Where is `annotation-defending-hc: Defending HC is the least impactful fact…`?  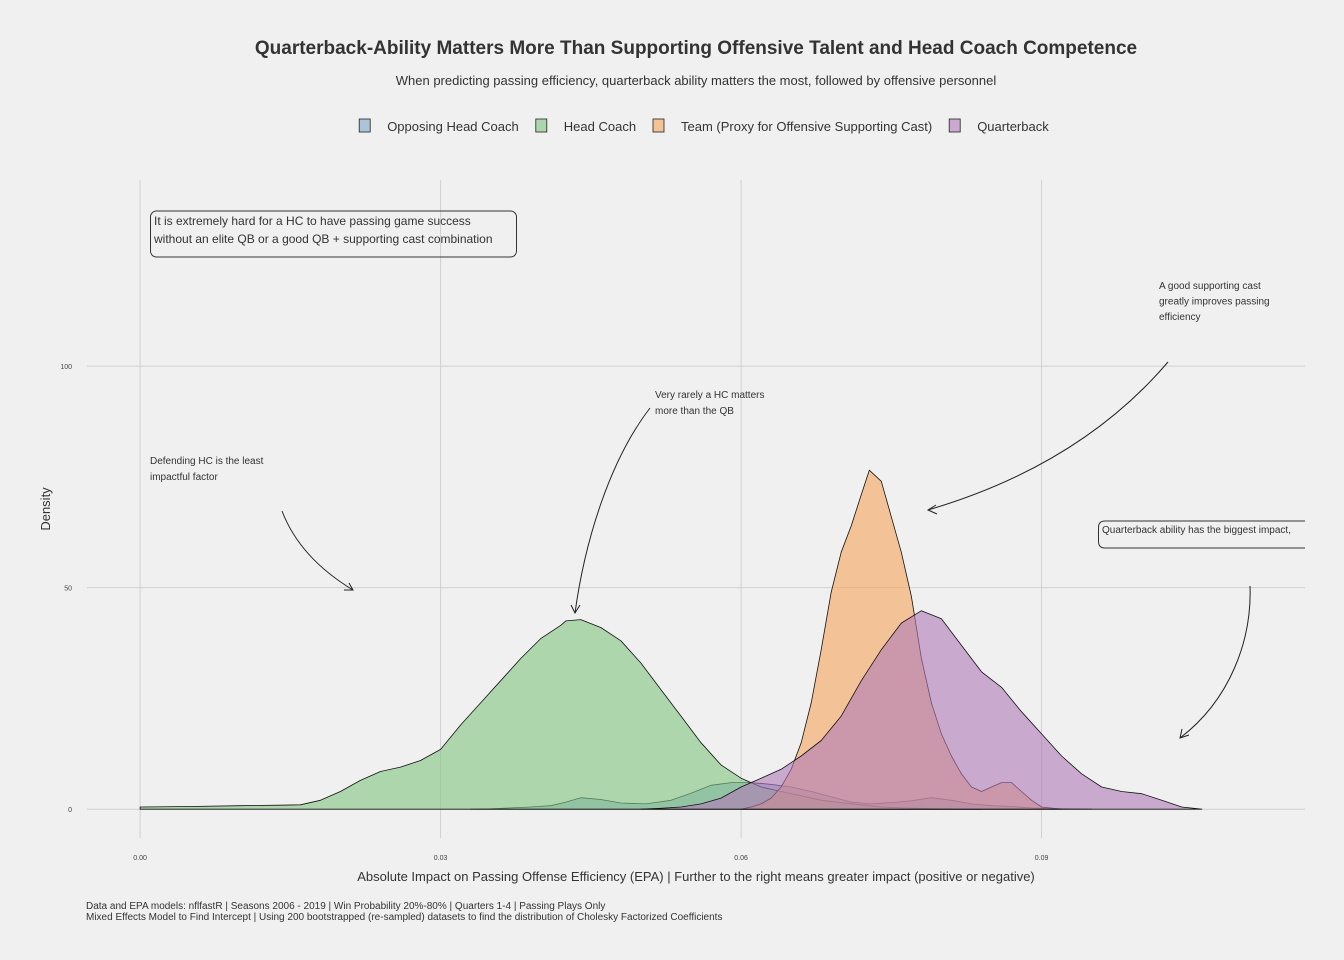
annotation-defending-hc: Defending HC is the least impactful fact… is located at coordinates (208, 469).